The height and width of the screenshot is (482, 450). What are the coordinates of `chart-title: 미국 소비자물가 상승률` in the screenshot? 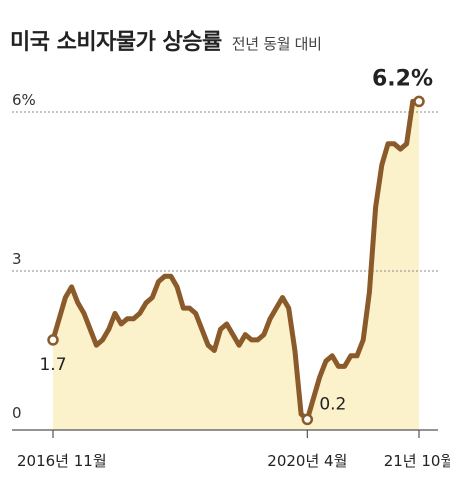 It's located at (116, 42).